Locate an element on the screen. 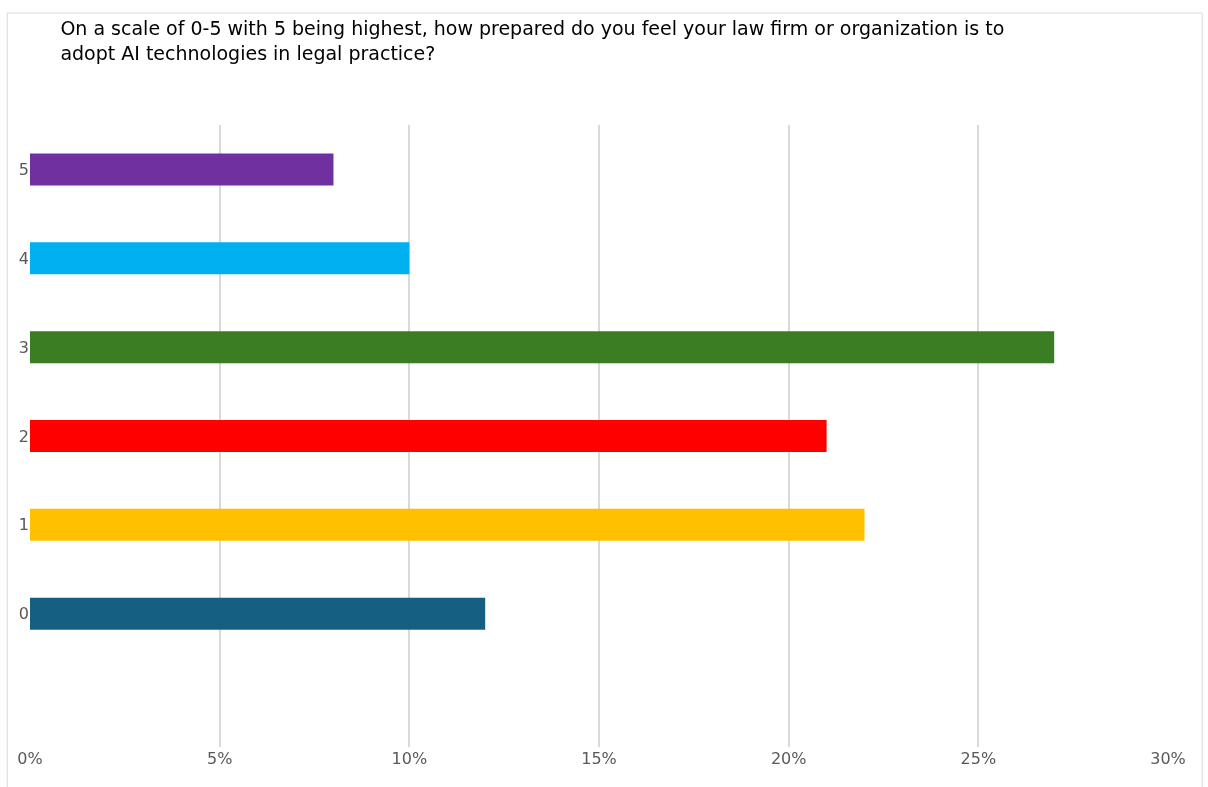 This screenshot has width=1208, height=787. y-tick-label: 4 is located at coordinates (23, 258).